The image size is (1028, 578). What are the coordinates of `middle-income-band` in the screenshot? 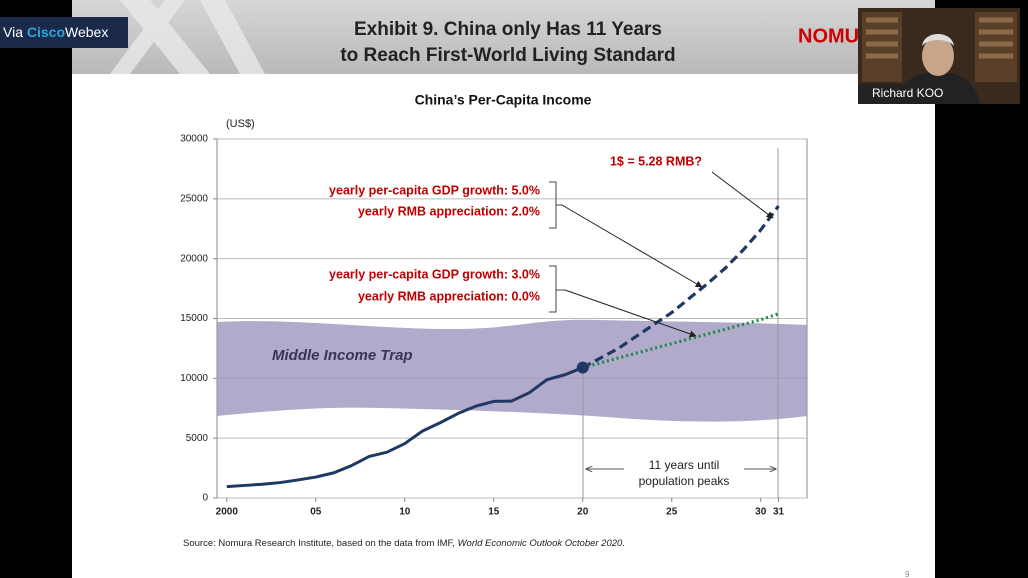 It's located at (512, 370).